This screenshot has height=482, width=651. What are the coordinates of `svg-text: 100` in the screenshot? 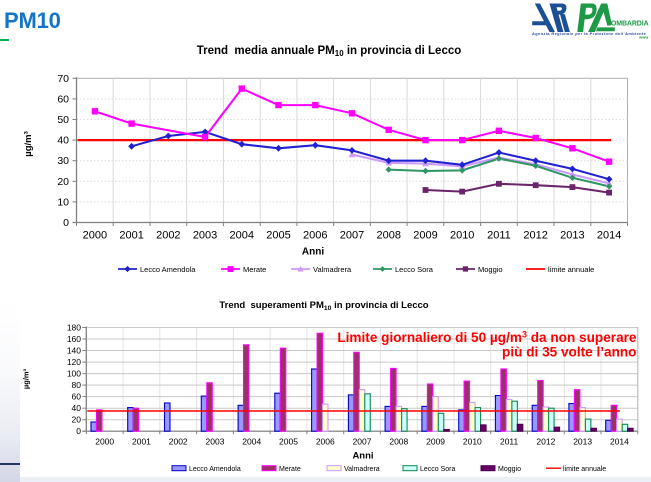 It's located at (74, 374).